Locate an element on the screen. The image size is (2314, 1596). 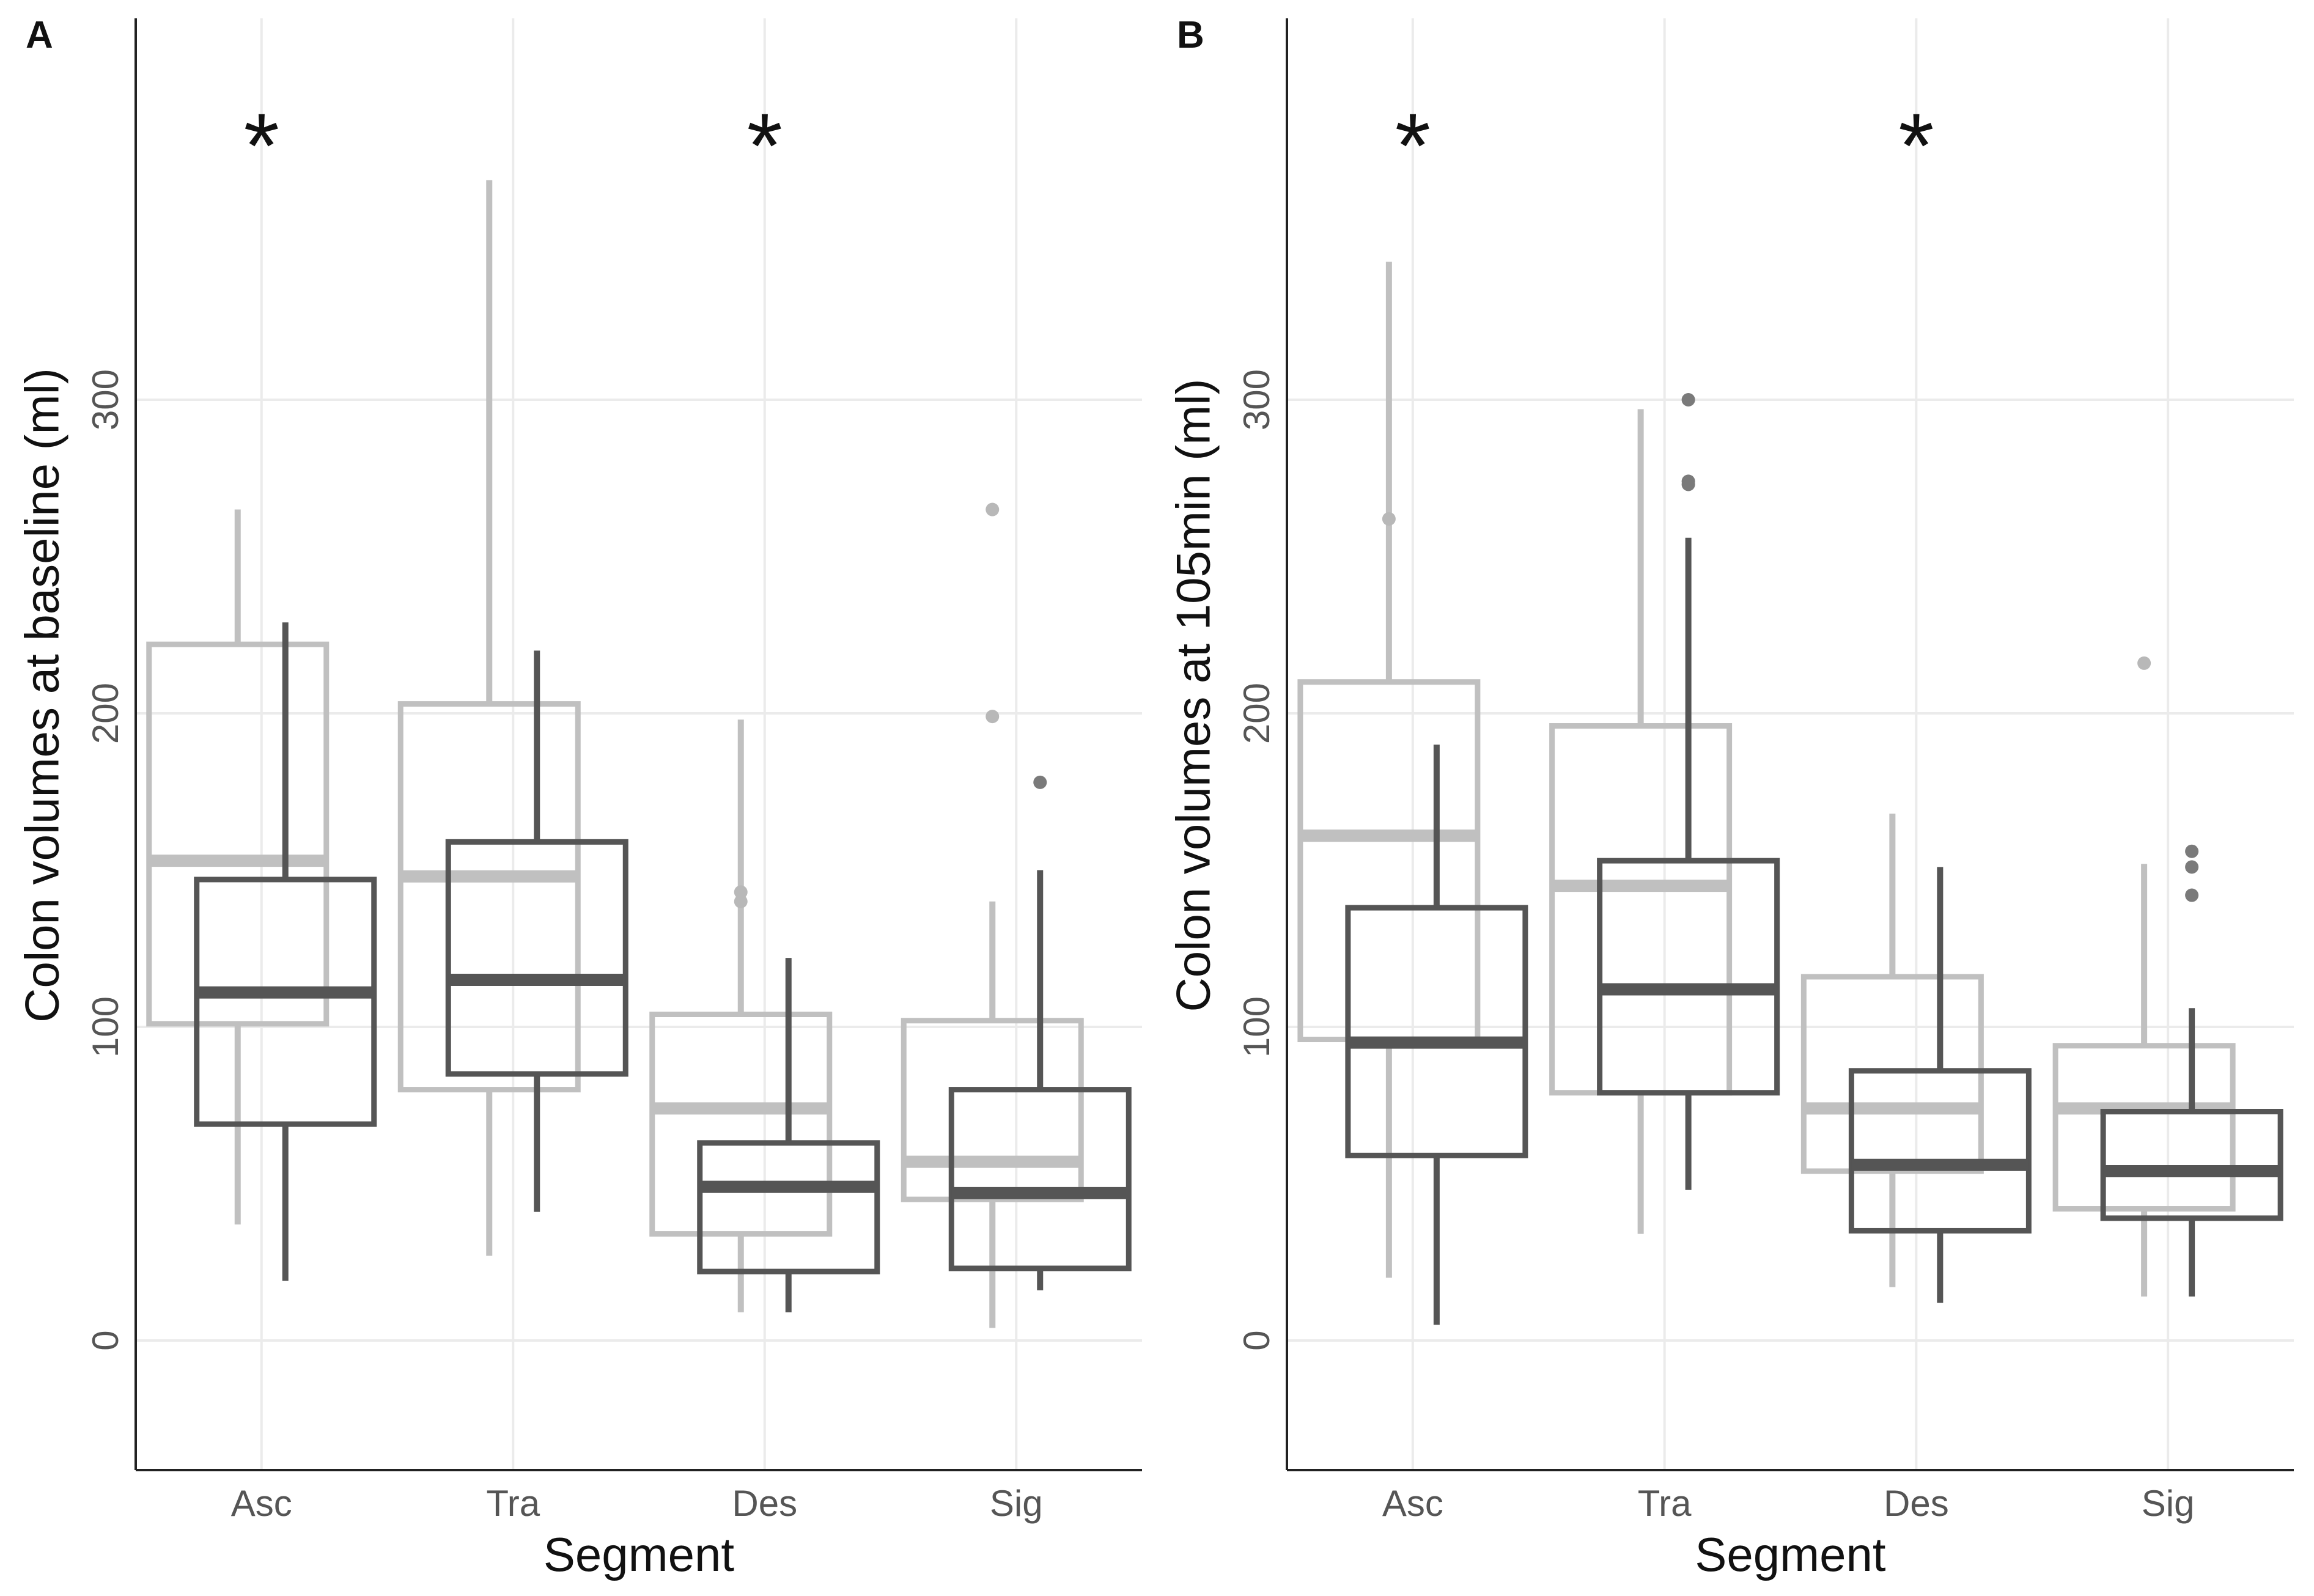
panel-label: B is located at coordinates (1190, 35).